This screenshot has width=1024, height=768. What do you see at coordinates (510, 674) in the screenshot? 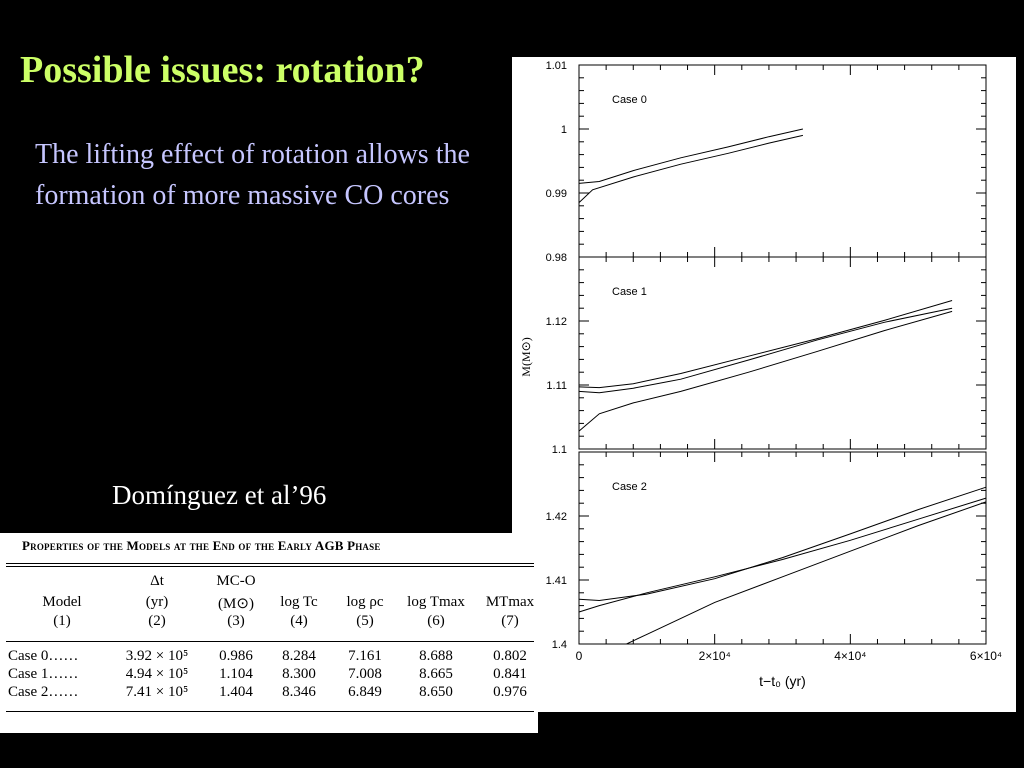
I see `table-cell: 0.841` at bounding box center [510, 674].